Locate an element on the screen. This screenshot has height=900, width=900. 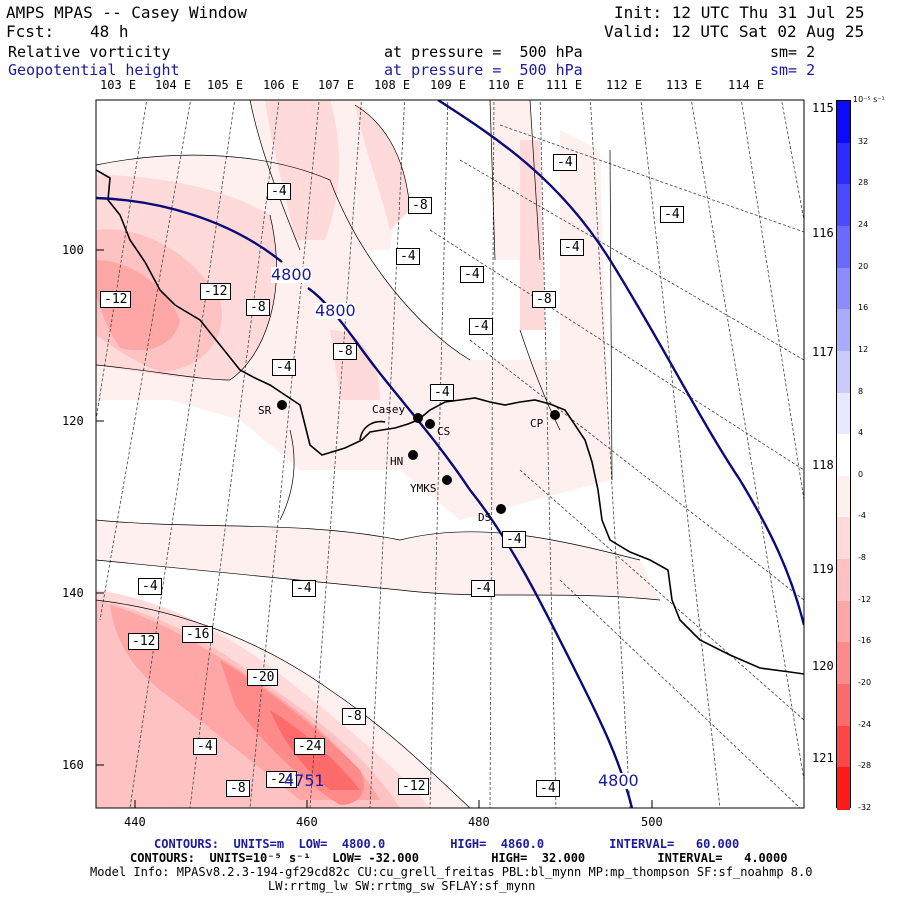
forecast-label: Fcst: is located at coordinates (30, 31).